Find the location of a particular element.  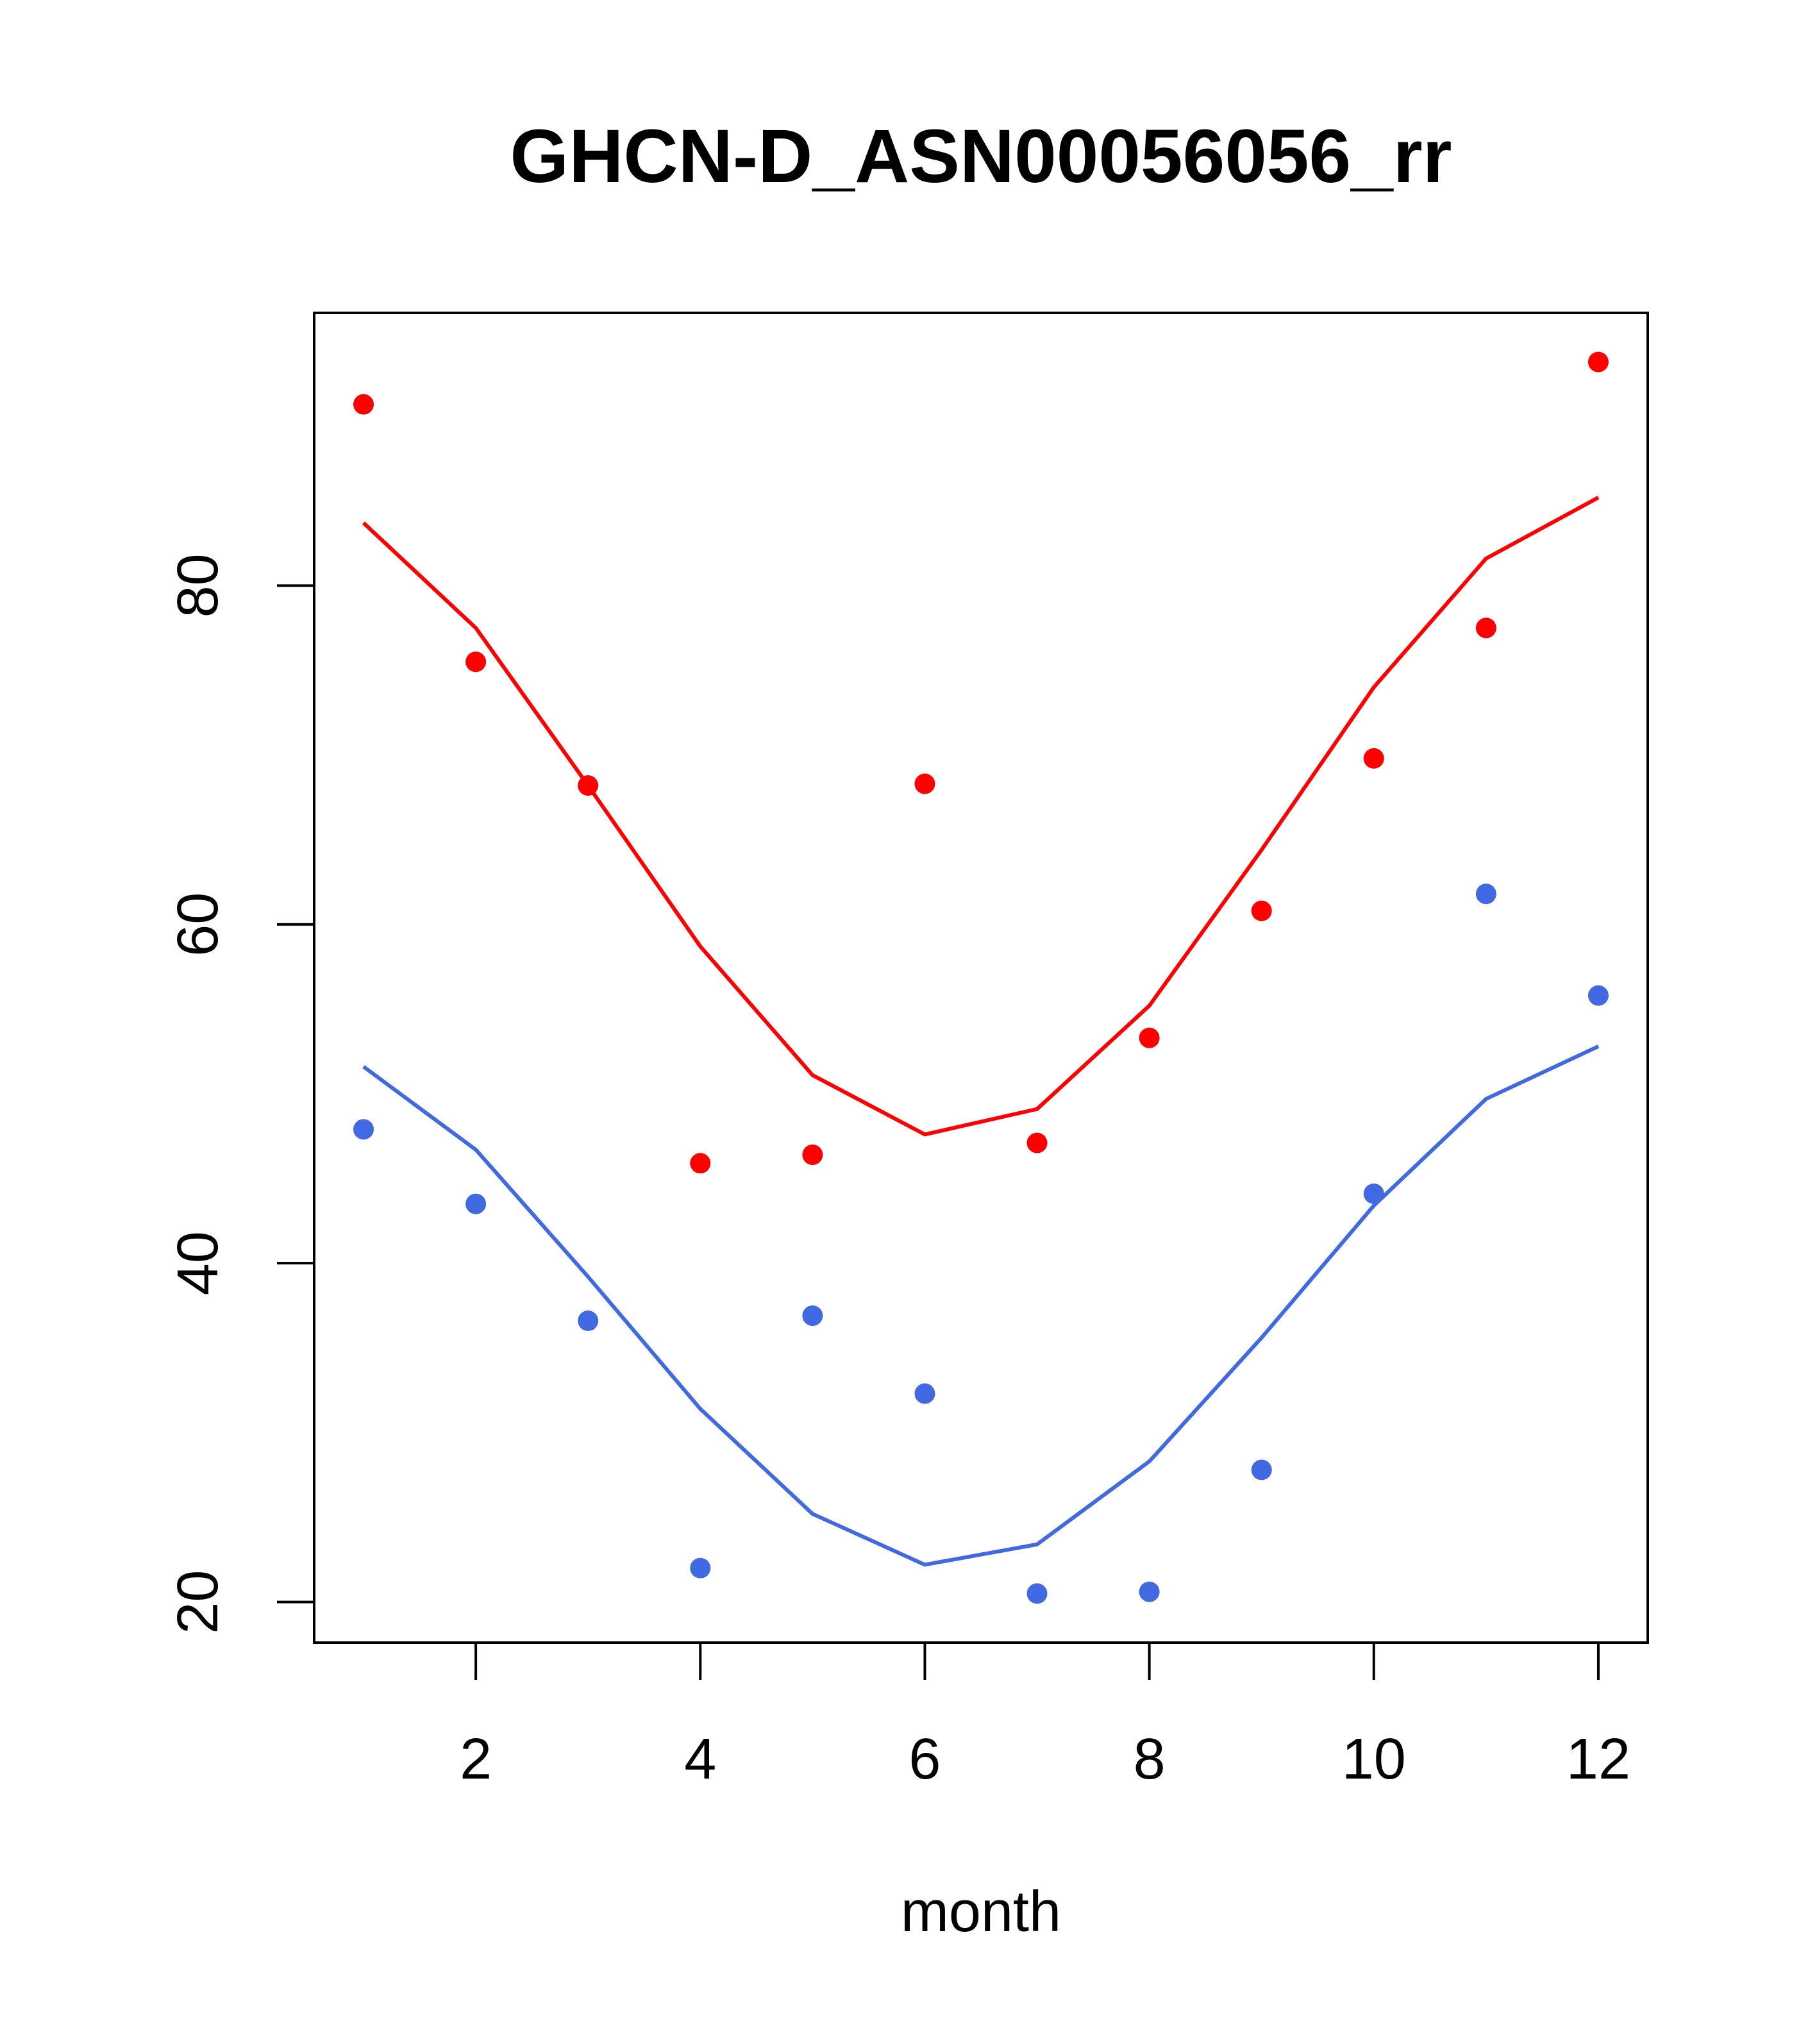

x-tick-label: 2 is located at coordinates (476, 1759).